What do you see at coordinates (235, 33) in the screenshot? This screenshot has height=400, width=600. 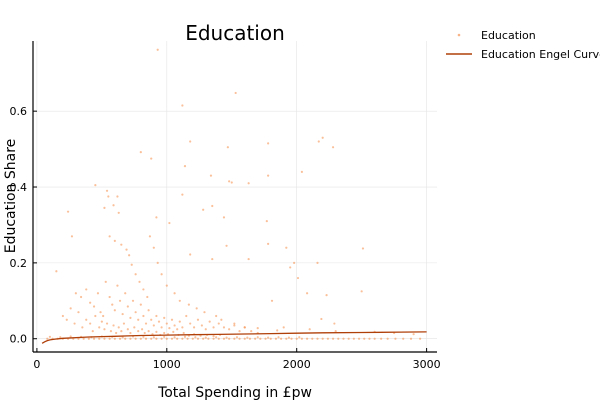 I see `chart-title: Education` at bounding box center [235, 33].